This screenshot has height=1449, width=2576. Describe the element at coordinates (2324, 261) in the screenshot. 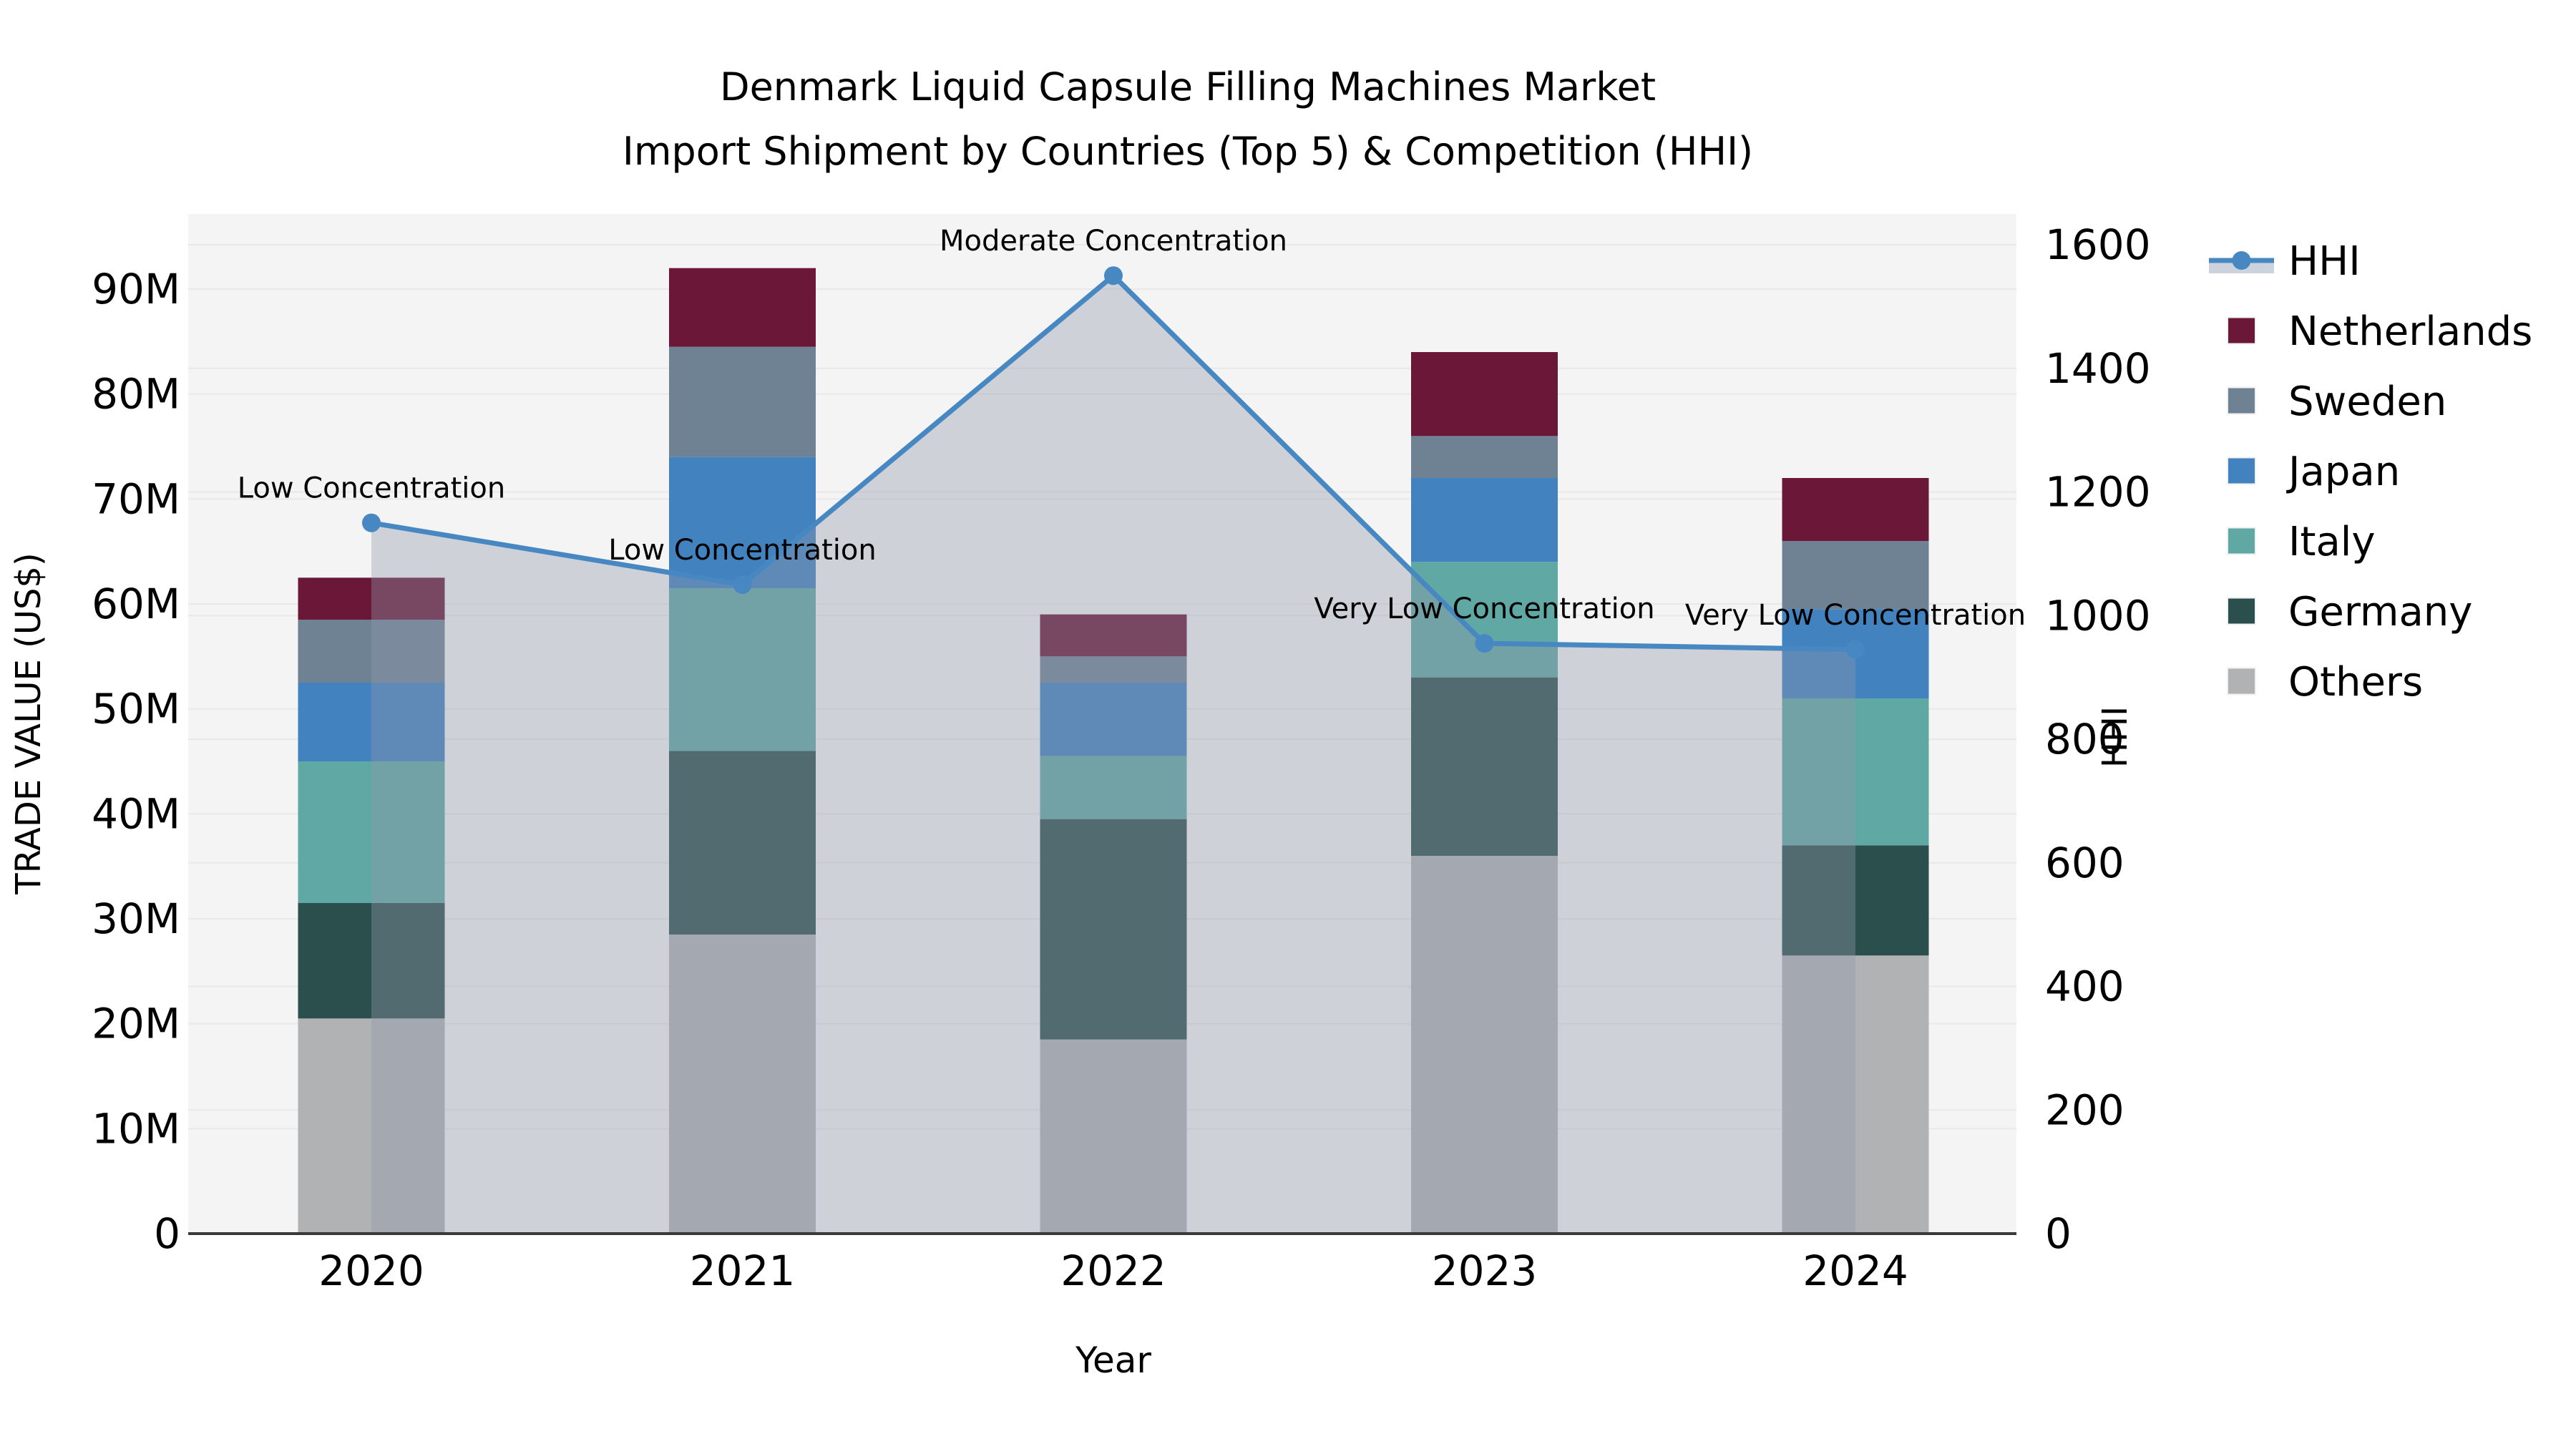

I see `legend-label-hhi: HHI` at that location.